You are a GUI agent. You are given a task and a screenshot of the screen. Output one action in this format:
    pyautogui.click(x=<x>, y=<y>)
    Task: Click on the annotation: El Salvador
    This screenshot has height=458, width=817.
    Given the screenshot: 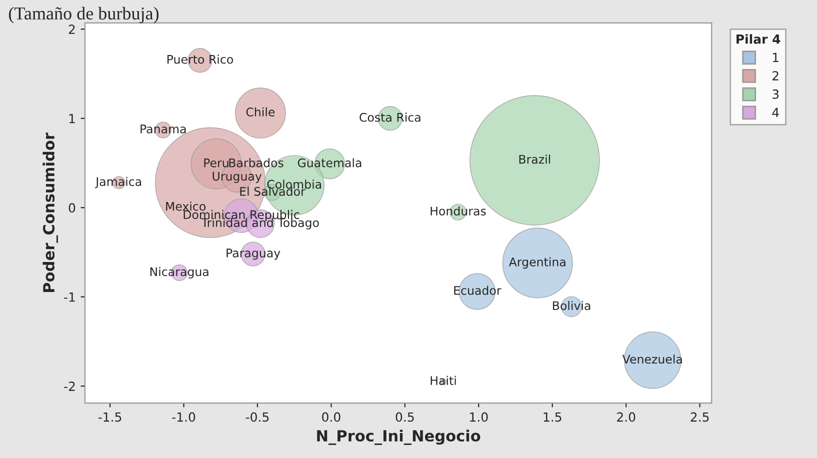 What is the action you would take?
    pyautogui.click(x=273, y=191)
    